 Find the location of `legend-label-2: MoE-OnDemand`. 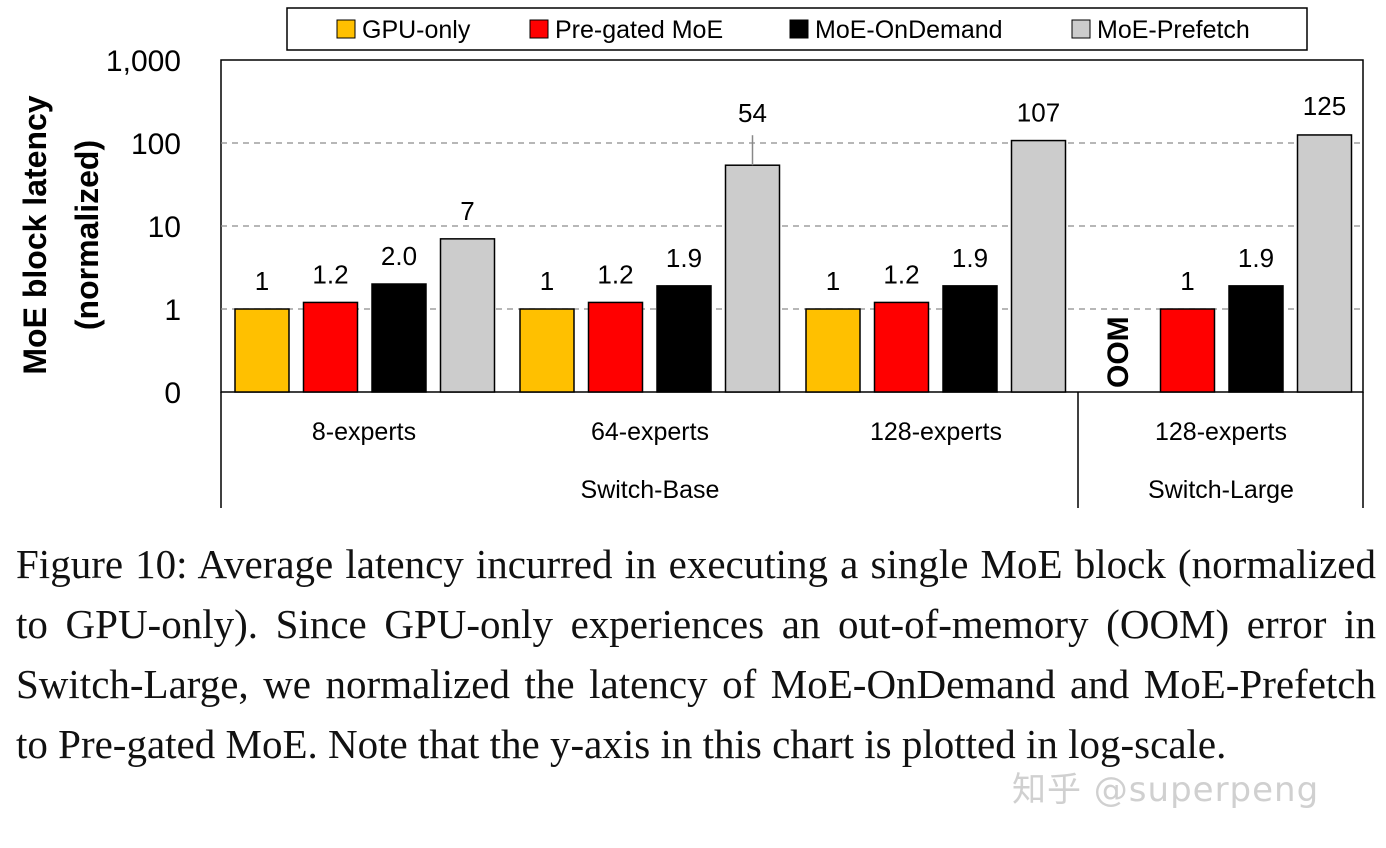

legend-label-2: MoE-OnDemand is located at coordinates (909, 30).